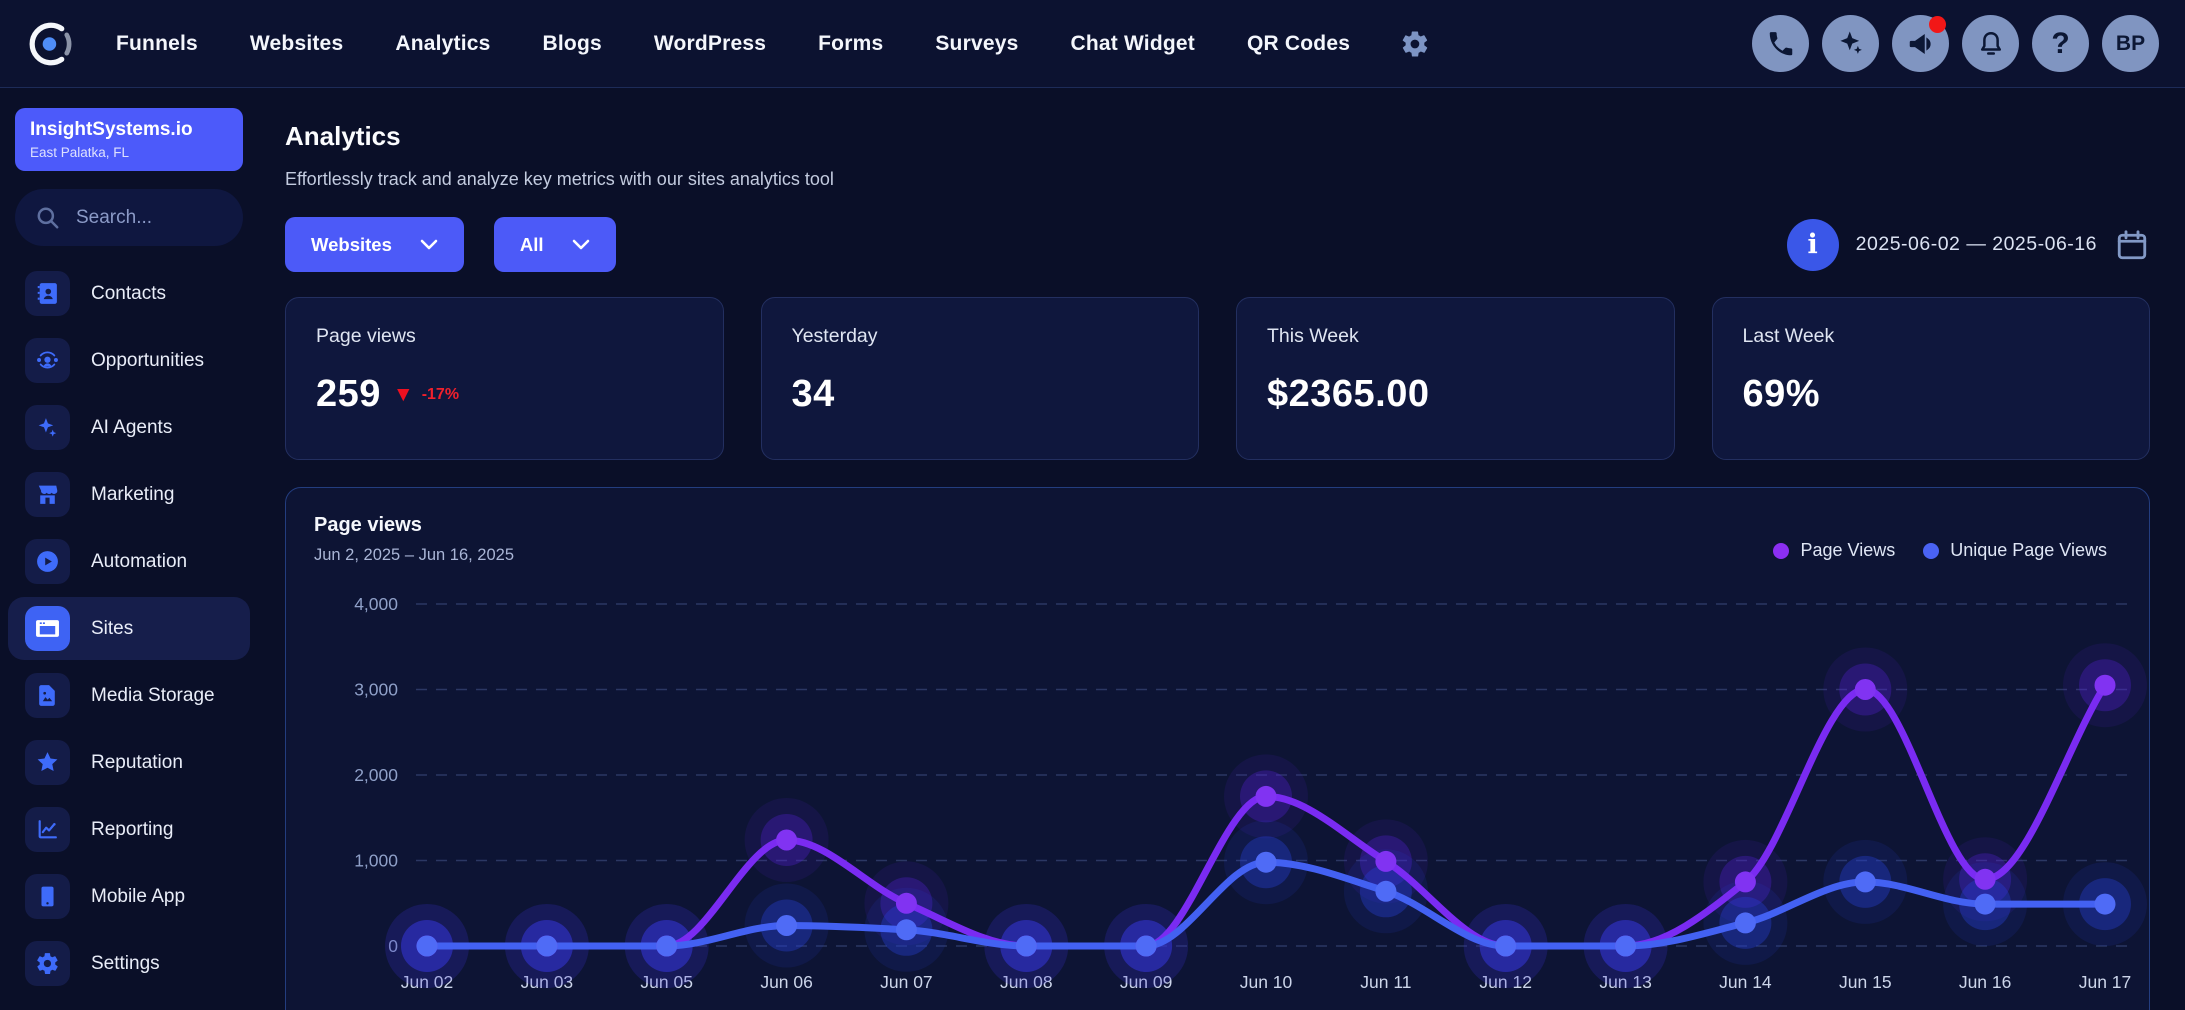  Describe the element at coordinates (132, 427) in the screenshot. I see `sidebar-item-label: AI Agents` at that location.